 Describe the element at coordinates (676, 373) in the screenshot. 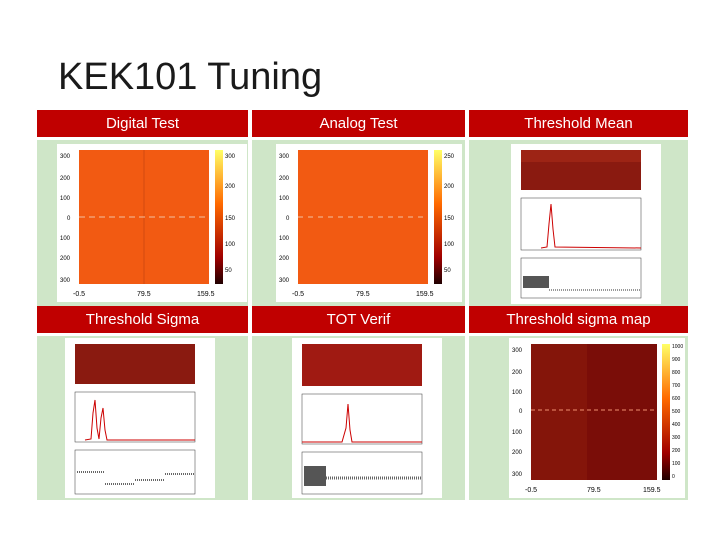

I see `z-tick: 800` at that location.